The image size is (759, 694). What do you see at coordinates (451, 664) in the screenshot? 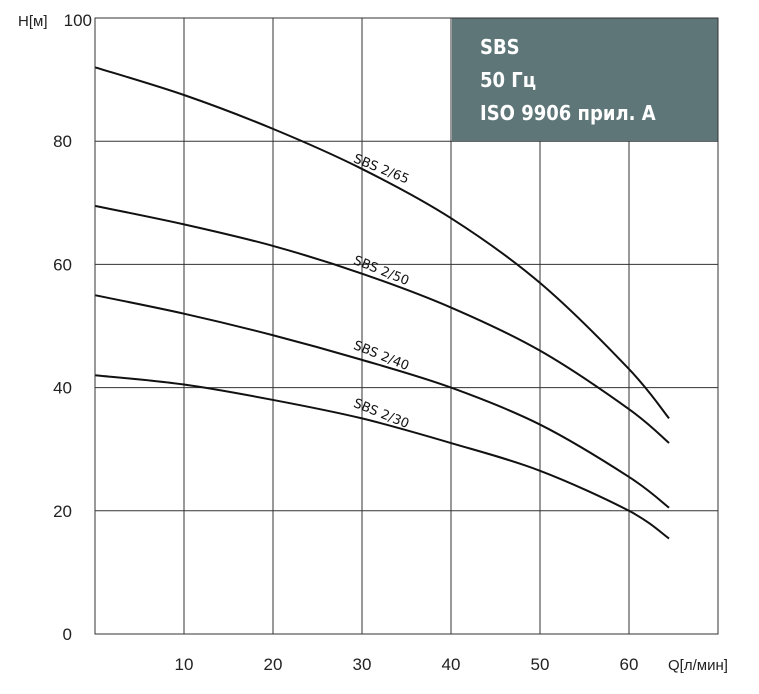
I see `x-tick-label: 40` at bounding box center [451, 664].